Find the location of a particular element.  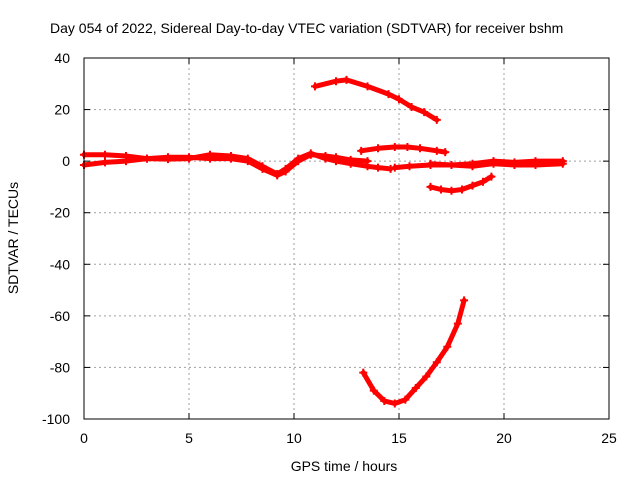

y-tick-labels: 40 20 0 -20 -40 -60 -80 -100 is located at coordinates (56, 238).